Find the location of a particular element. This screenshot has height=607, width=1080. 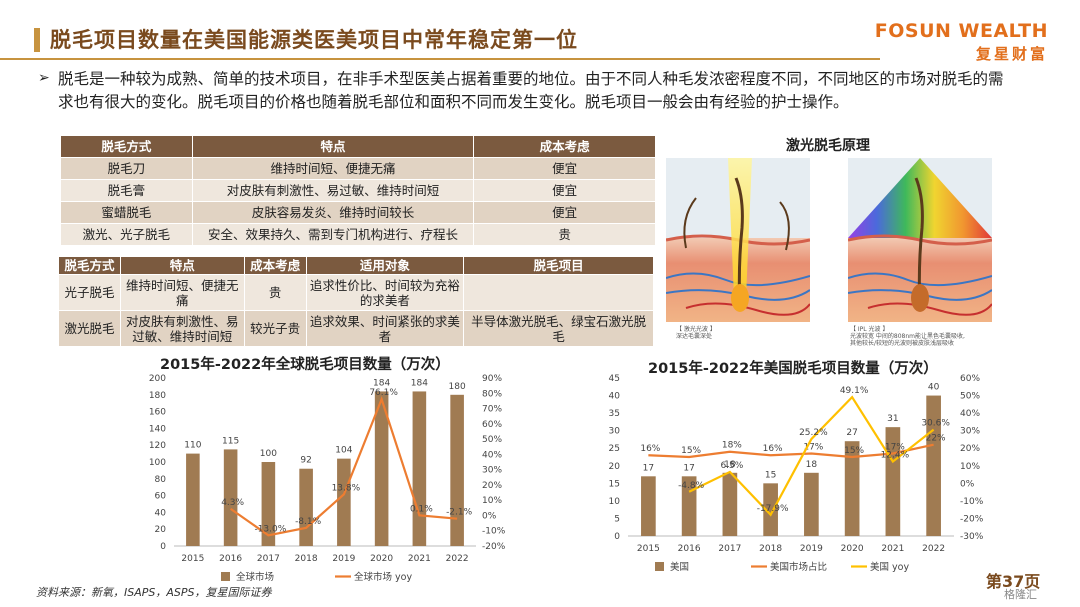

bar-value-label: 40 is located at coordinates (934, 388).